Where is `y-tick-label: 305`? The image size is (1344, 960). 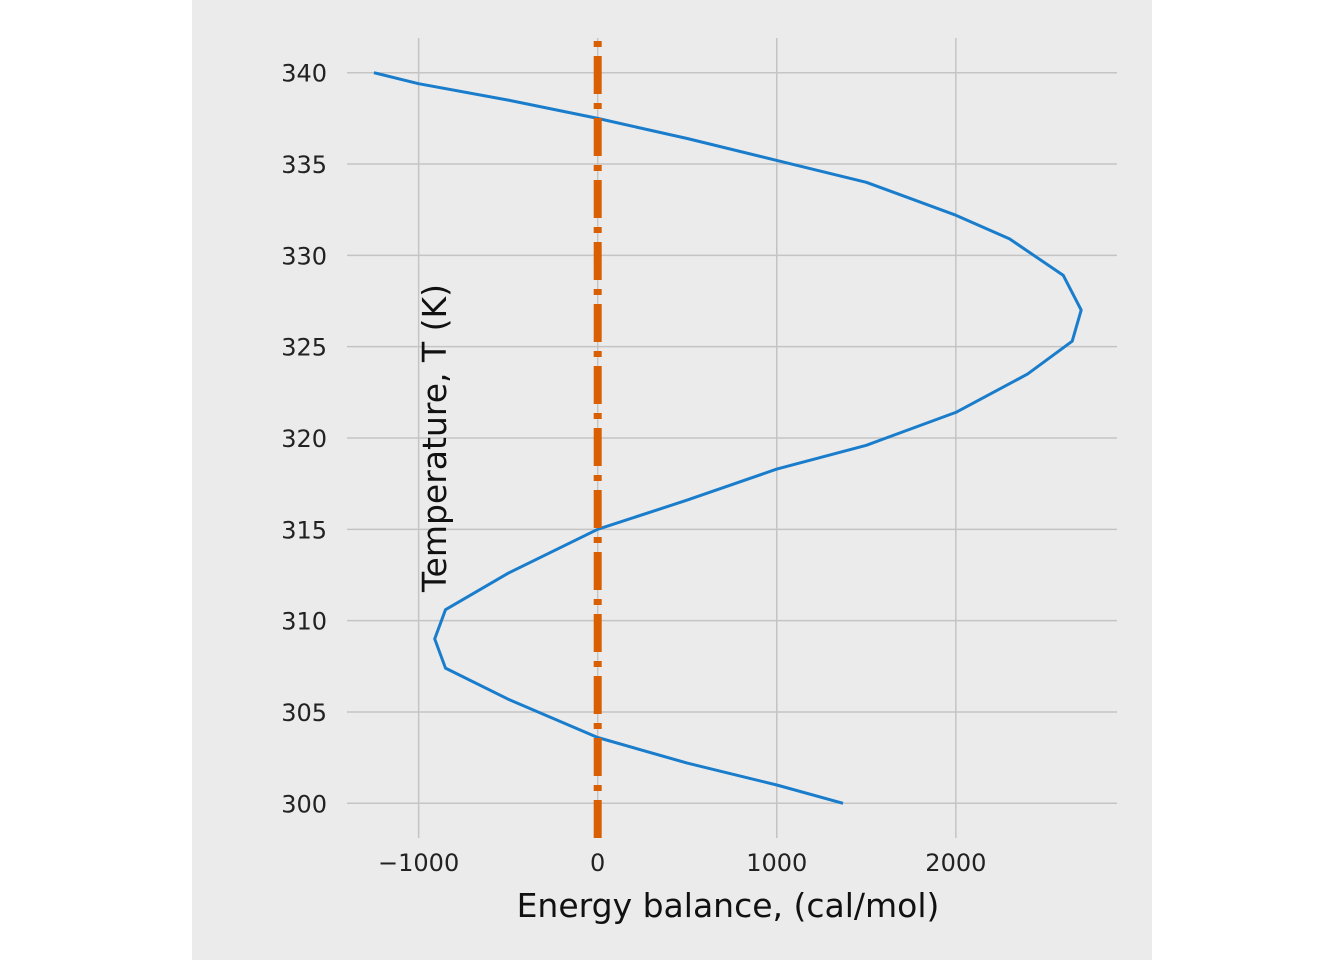 y-tick-label: 305 is located at coordinates (304, 713).